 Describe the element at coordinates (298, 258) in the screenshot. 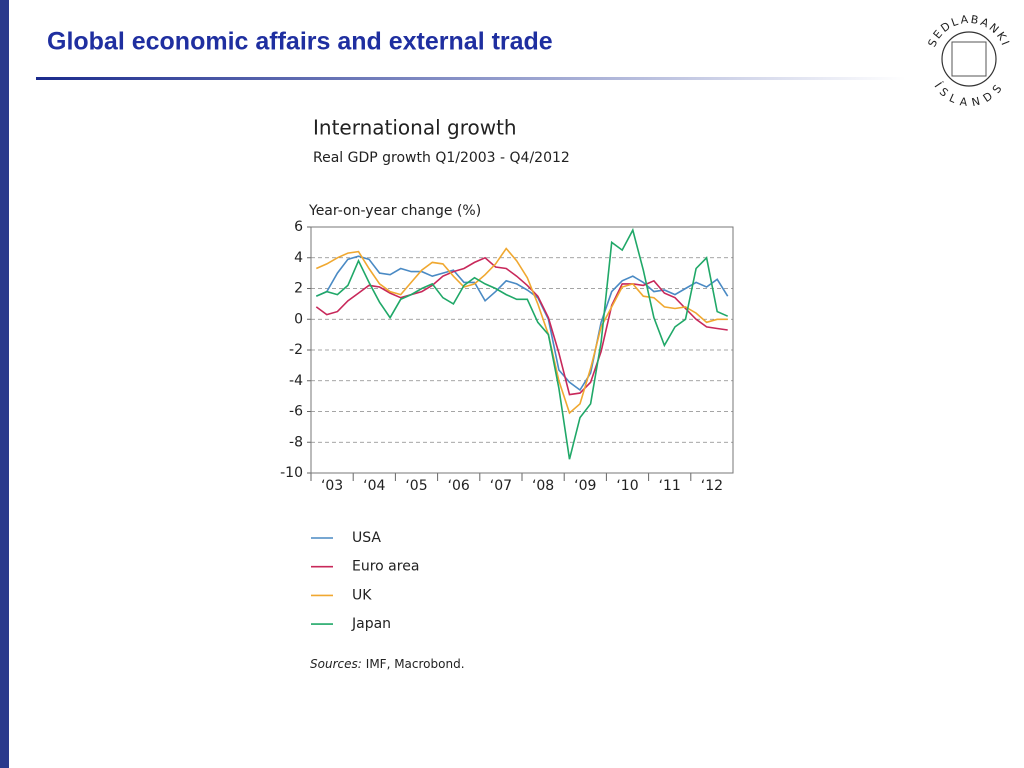

I see `y-tick-label: 4` at that location.